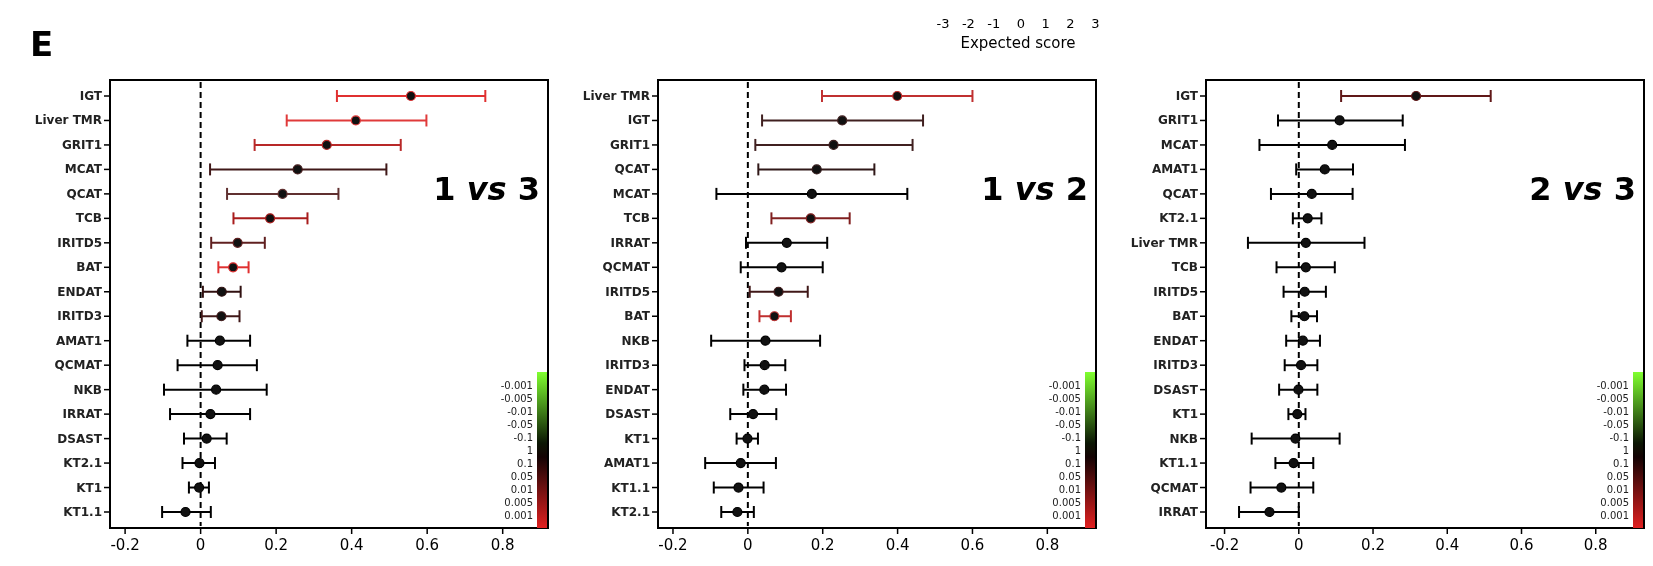  What do you see at coordinates (1018, 43) in the screenshot?
I see `text: Expected score` at bounding box center [1018, 43].